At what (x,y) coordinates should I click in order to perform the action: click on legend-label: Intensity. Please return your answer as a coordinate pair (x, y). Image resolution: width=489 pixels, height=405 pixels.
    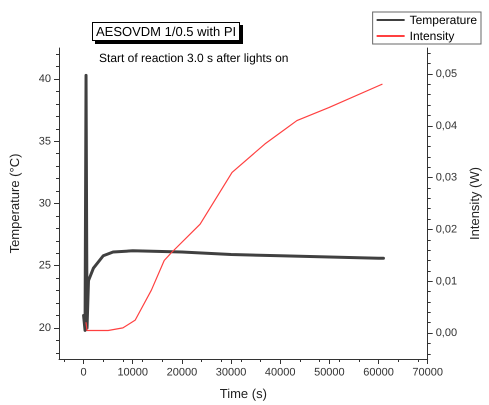
    Looking at the image, I should click on (432, 36).